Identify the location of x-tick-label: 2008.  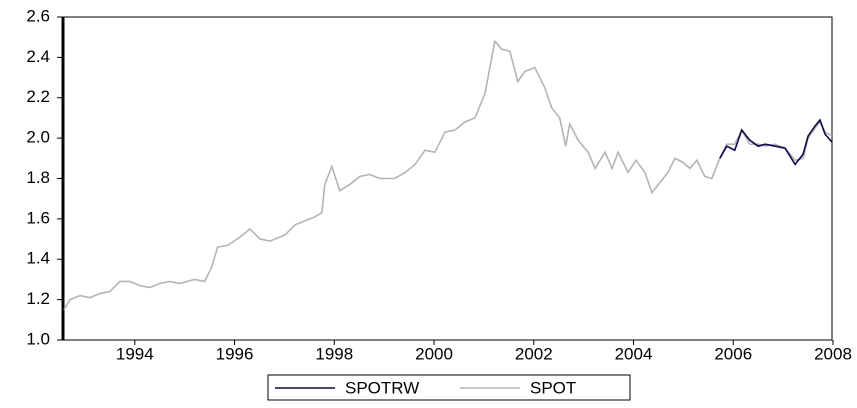
(833, 353).